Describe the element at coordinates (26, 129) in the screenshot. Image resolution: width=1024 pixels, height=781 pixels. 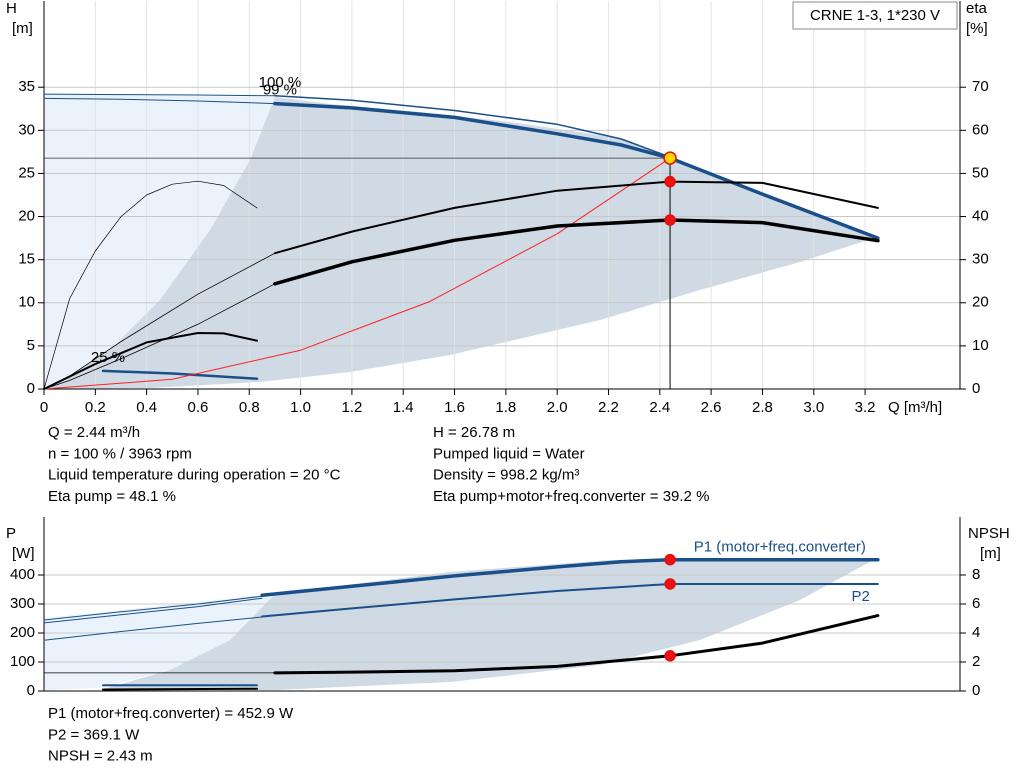
I see `y-tick-label: 30` at that location.